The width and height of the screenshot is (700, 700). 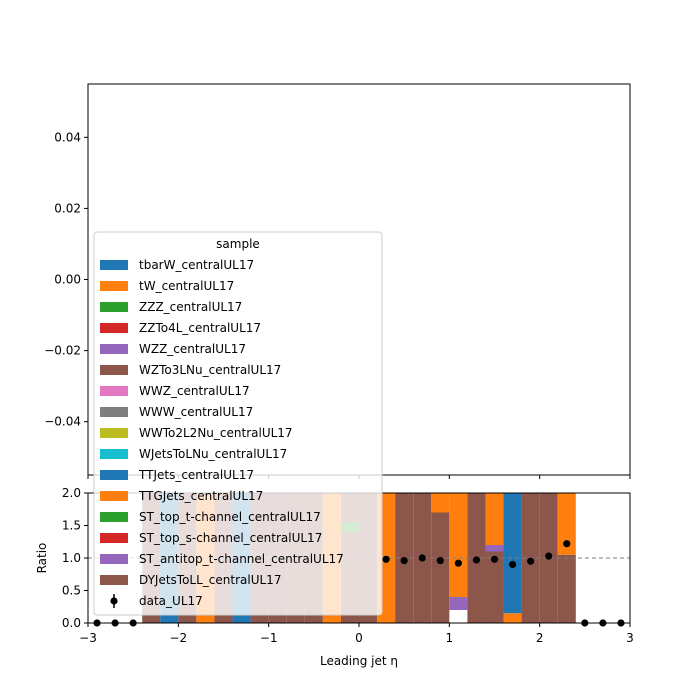 I want to click on ratio-x-tick-label: −1, so click(x=269, y=638).